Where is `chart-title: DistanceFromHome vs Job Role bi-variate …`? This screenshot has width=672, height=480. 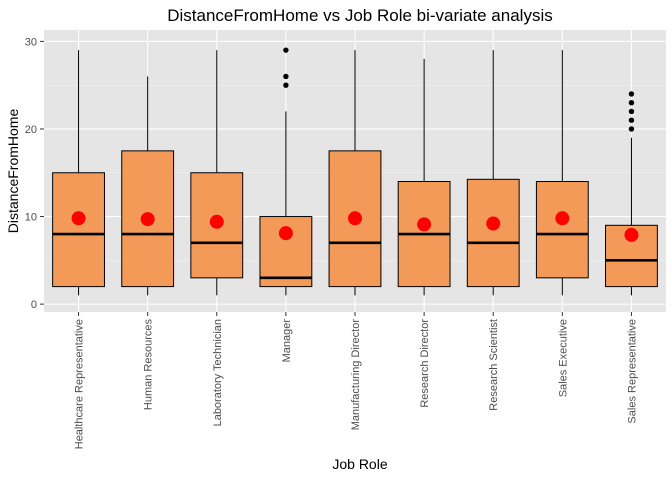
chart-title: DistanceFromHome vs Job Role bi-variate … is located at coordinates (359, 15).